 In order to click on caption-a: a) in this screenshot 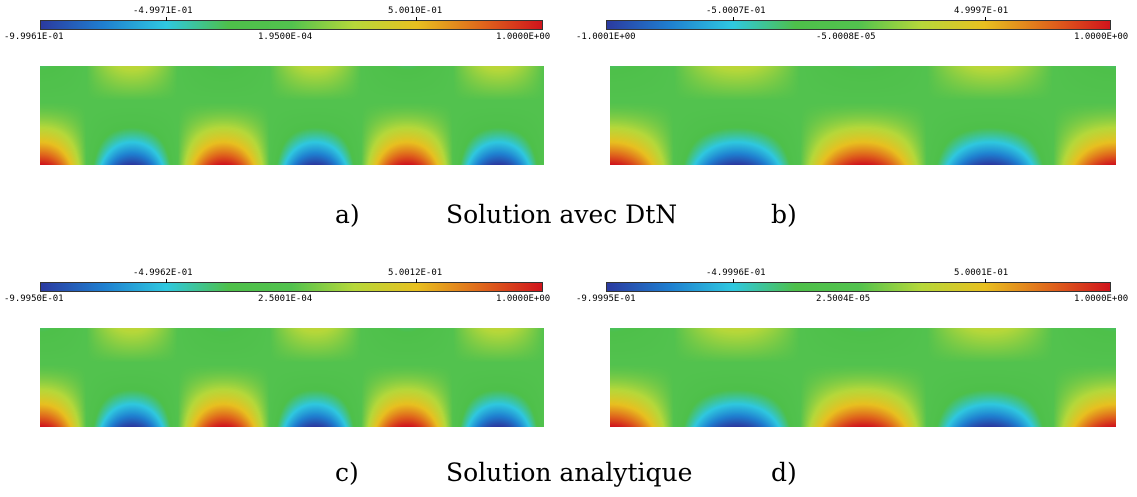, I will do `click(347, 214)`.